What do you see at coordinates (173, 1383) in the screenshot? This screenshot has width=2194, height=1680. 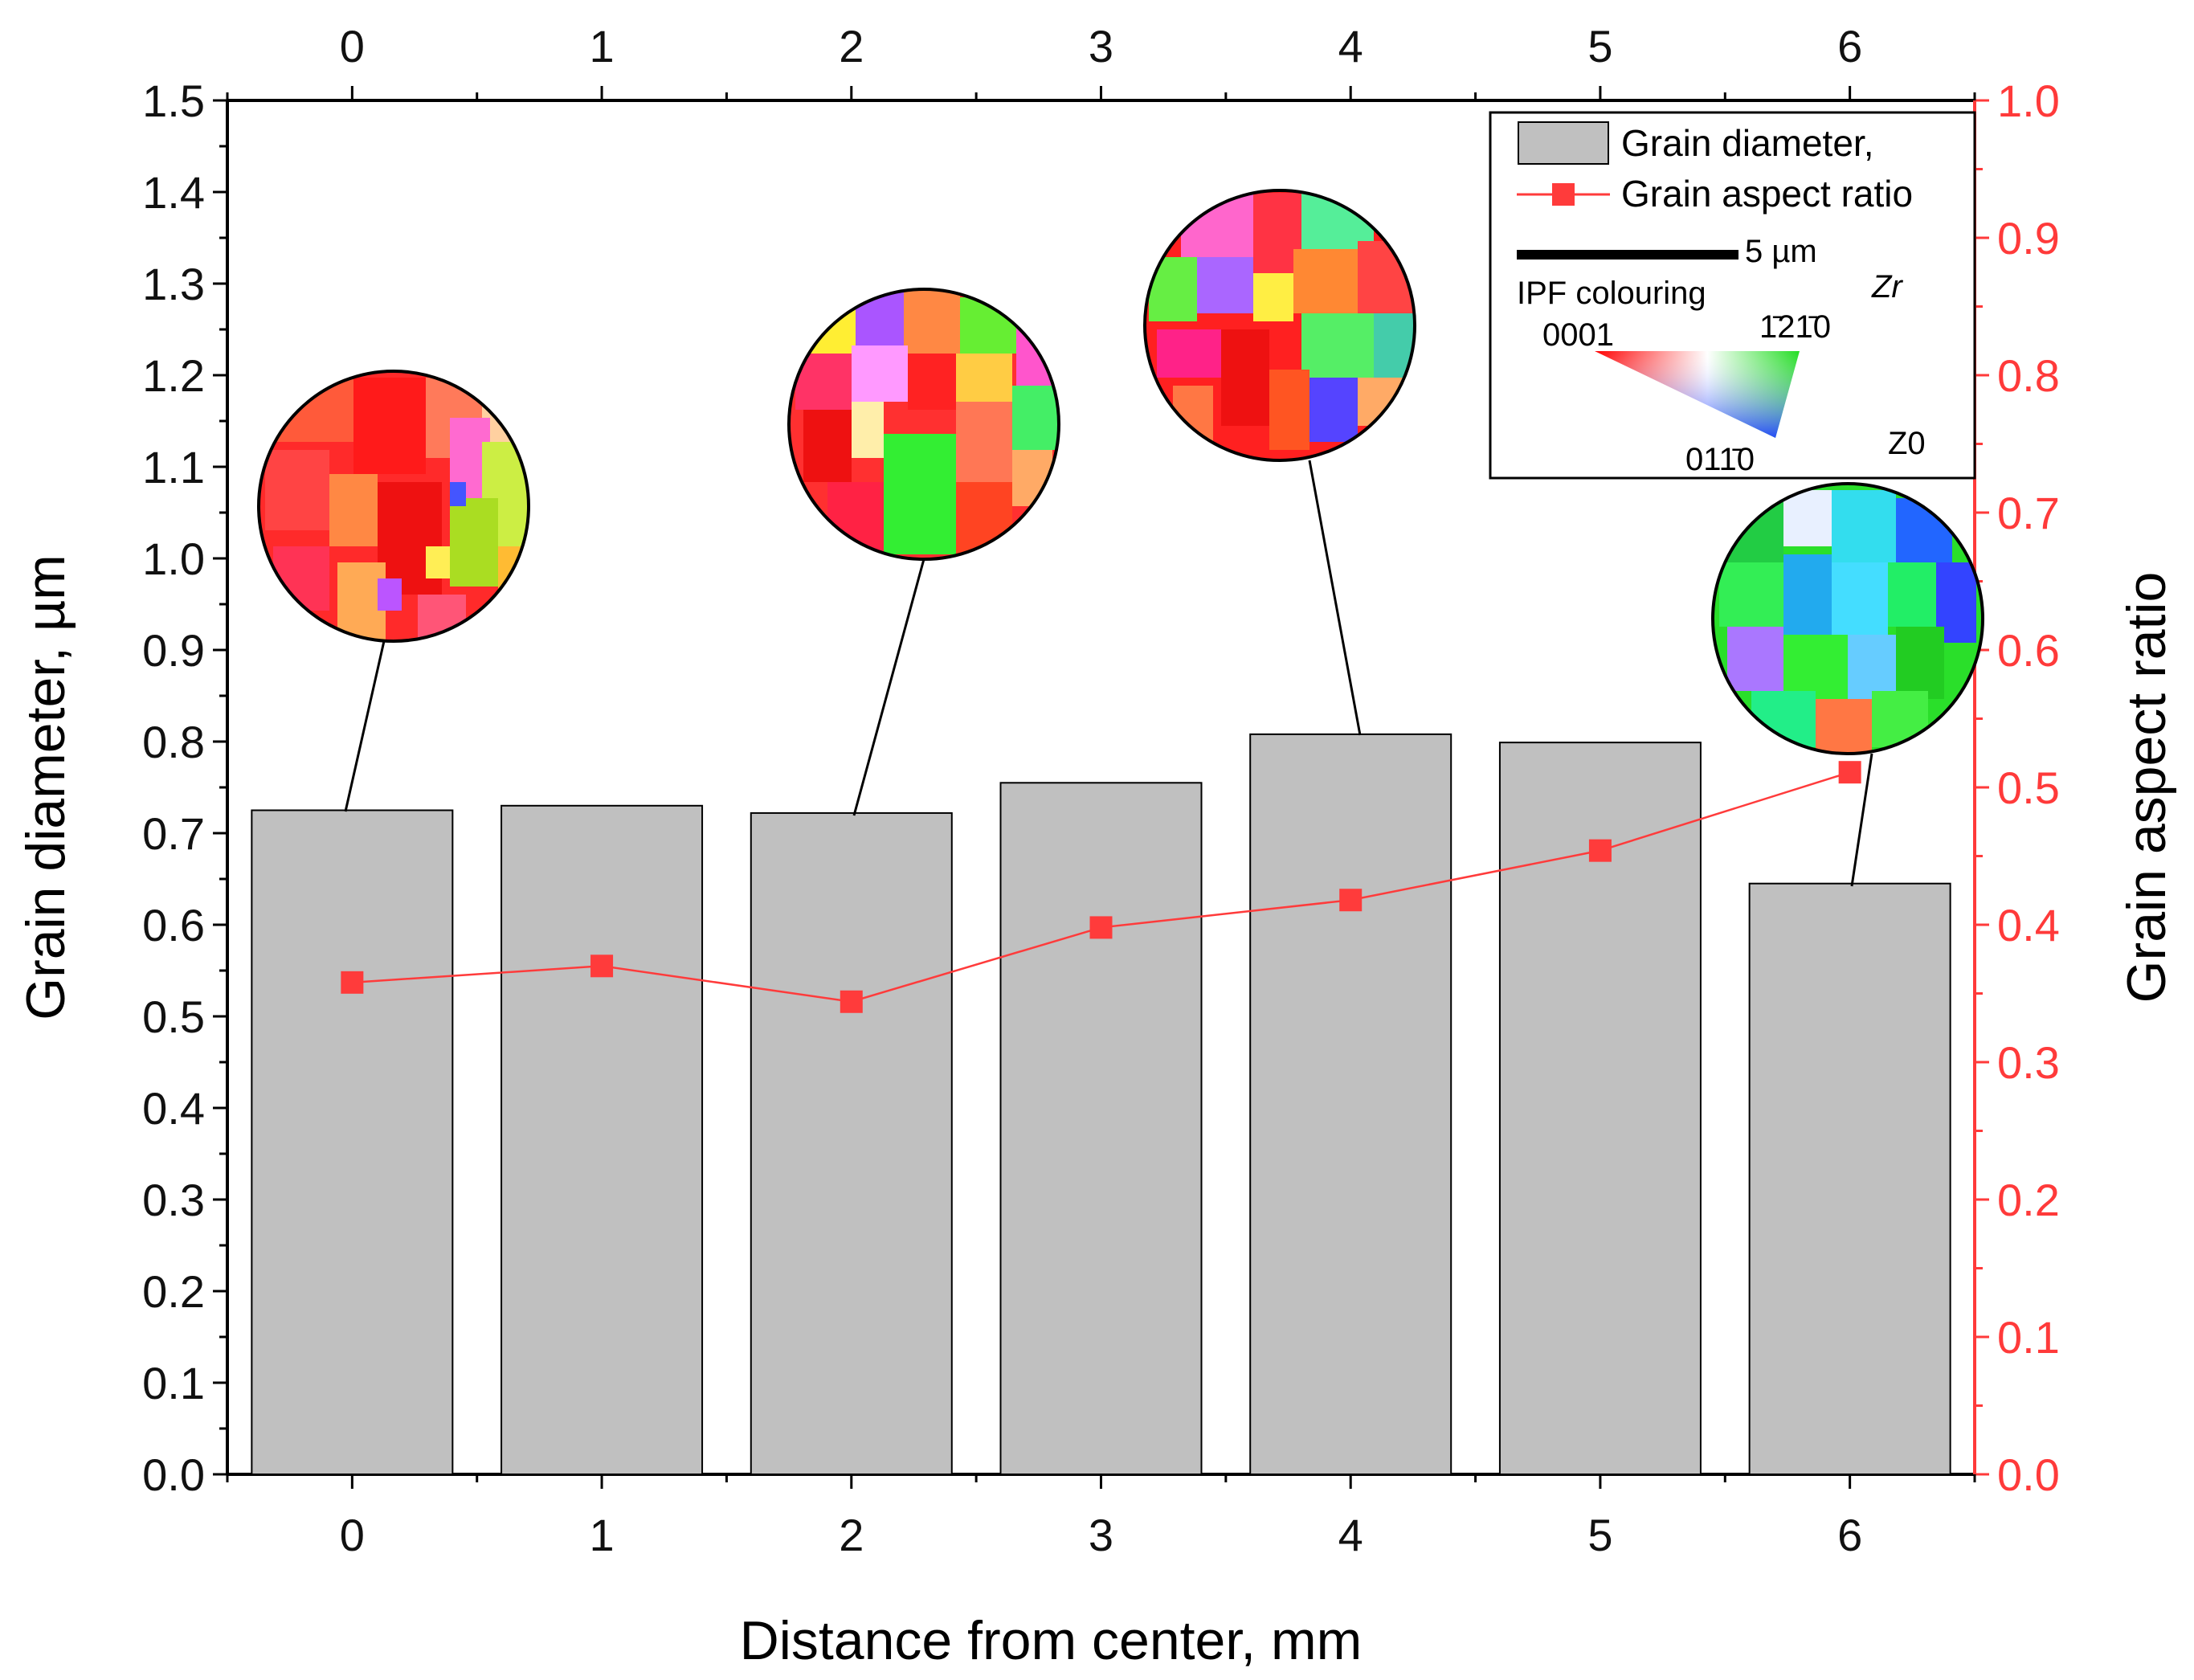 I see `left-y-tick-label: 0.1` at bounding box center [173, 1383].